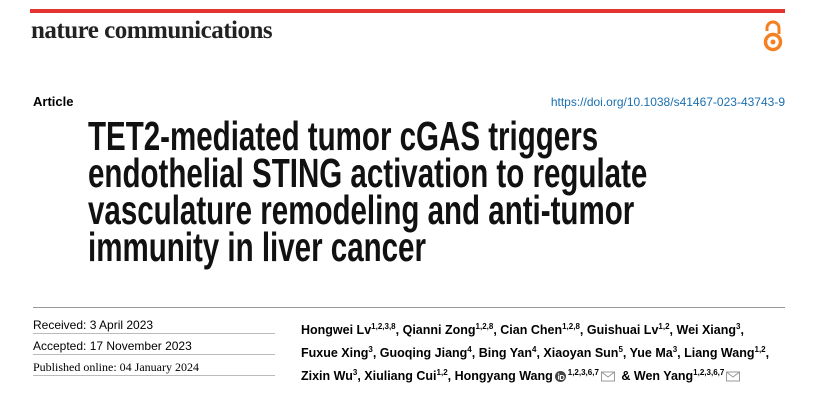 Image resolution: width=831 pixels, height=408 pixels. What do you see at coordinates (154, 326) in the screenshot?
I see `date: Received: 3 April 2023` at bounding box center [154, 326].